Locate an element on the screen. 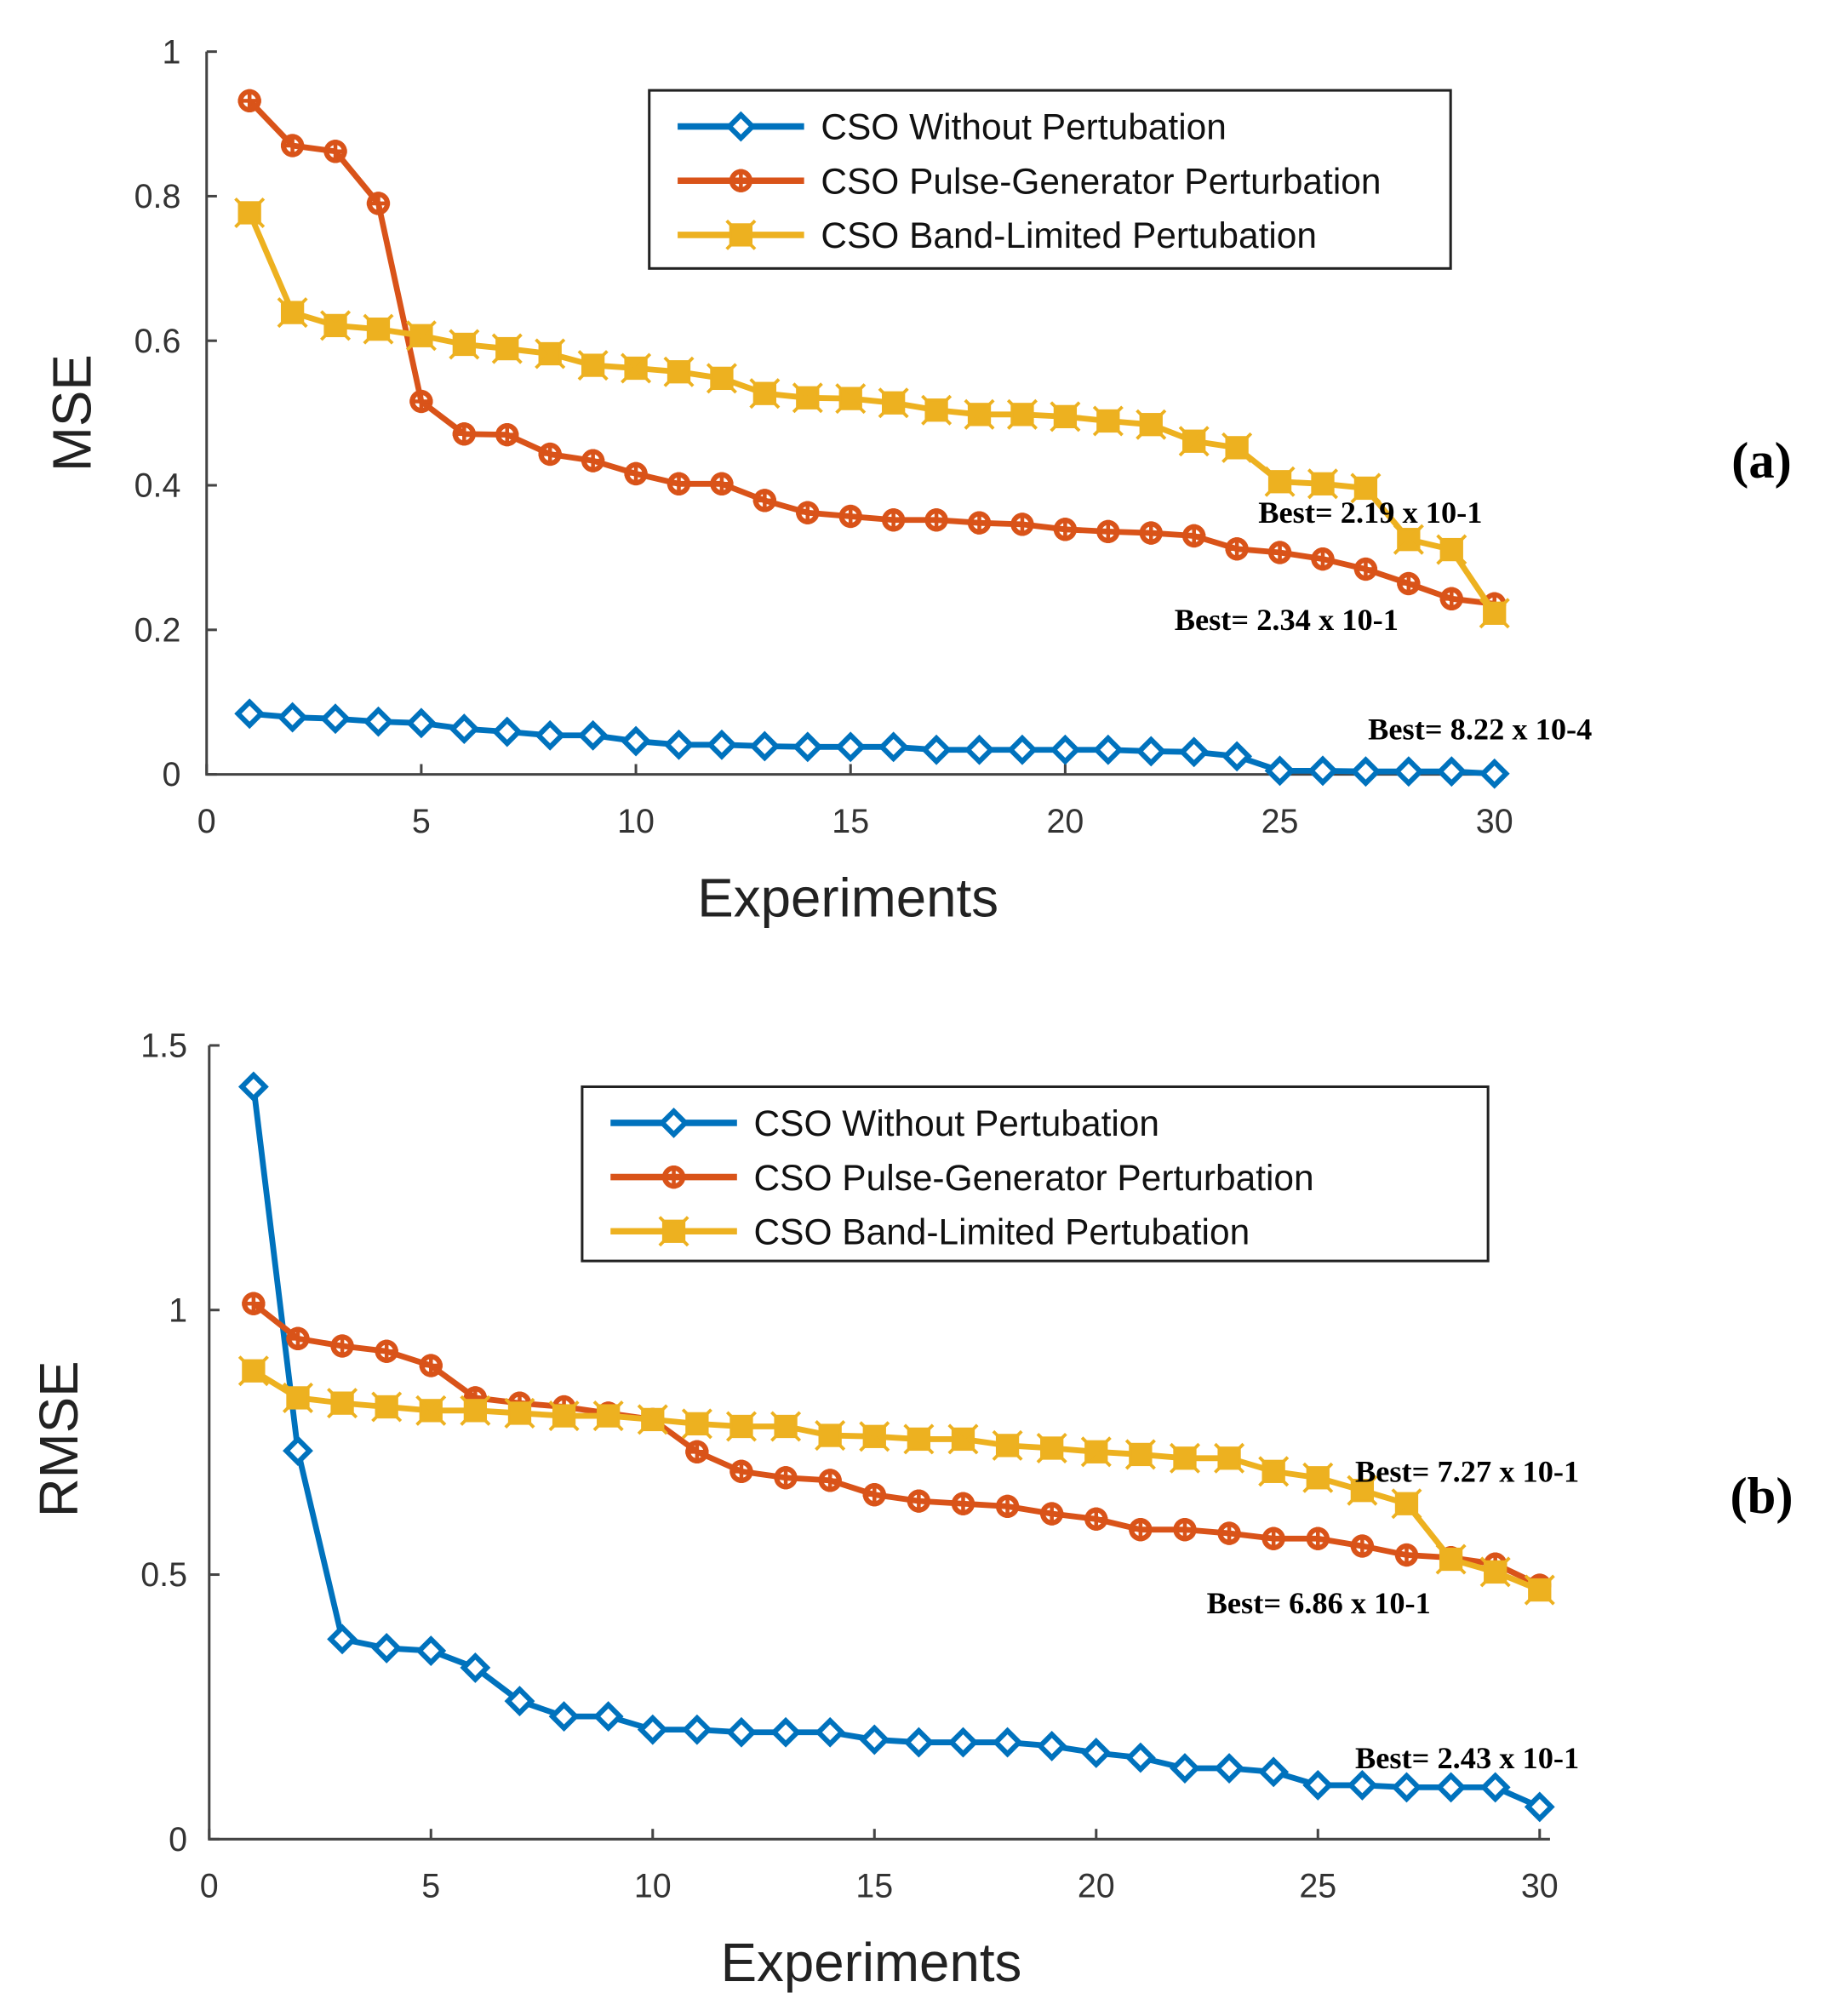 The image size is (1825, 2016). series-yellow is located at coordinates (872, 413).